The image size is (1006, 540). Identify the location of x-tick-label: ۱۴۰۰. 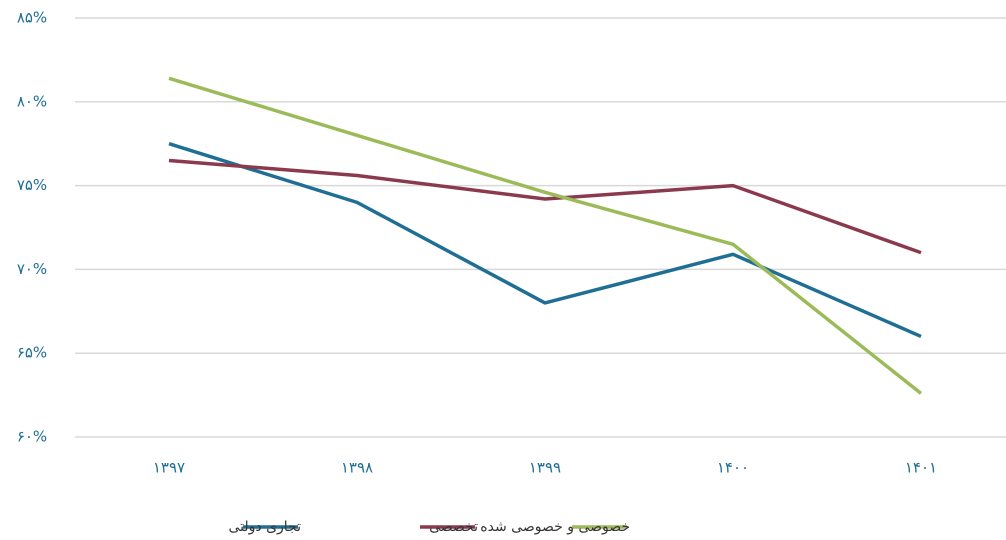
(733, 468).